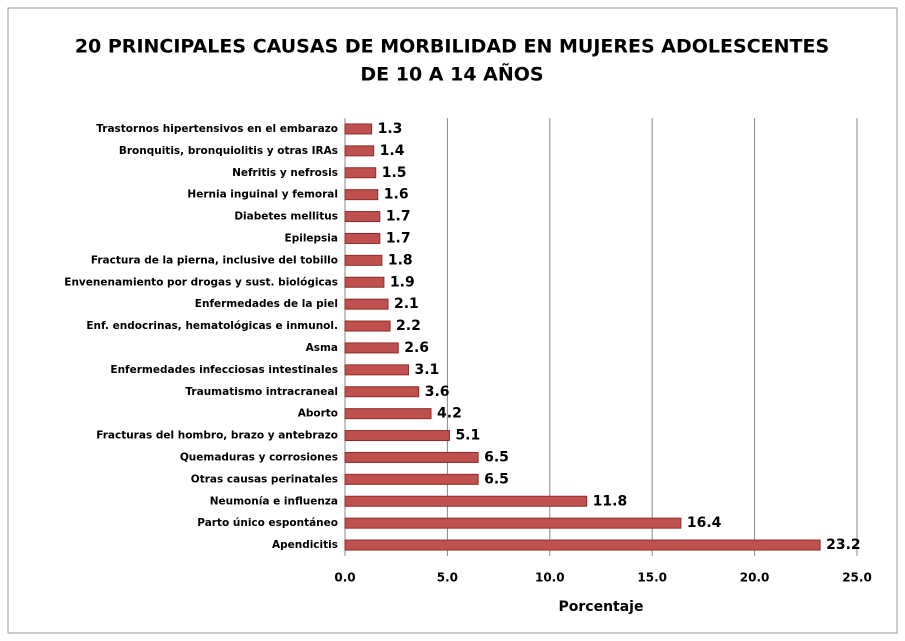 The width and height of the screenshot is (905, 641). I want to click on data-label: 2.2, so click(408, 326).